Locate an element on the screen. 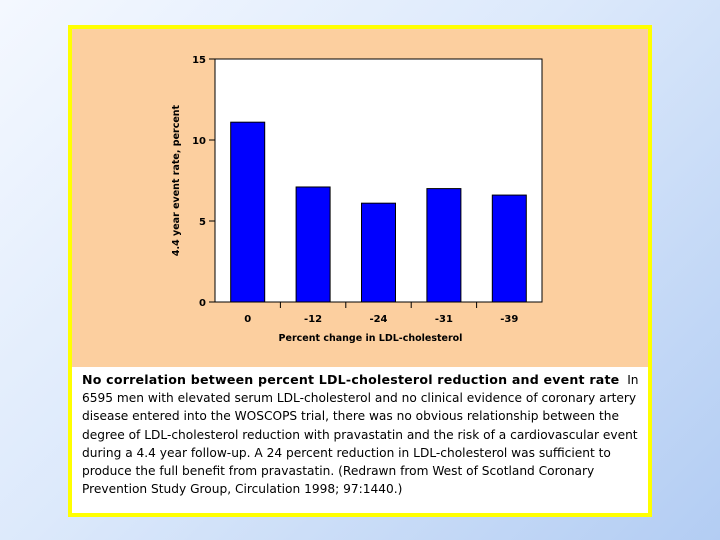 The image size is (720, 540). y-tick-label: 0 is located at coordinates (202, 303).